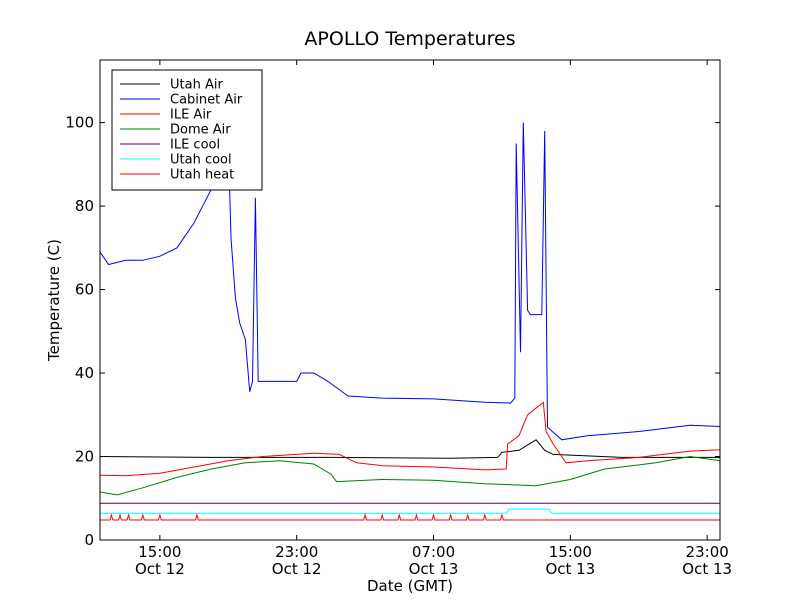 The height and width of the screenshot is (600, 800). What do you see at coordinates (410, 511) in the screenshot?
I see `series-line-utah-cool` at bounding box center [410, 511].